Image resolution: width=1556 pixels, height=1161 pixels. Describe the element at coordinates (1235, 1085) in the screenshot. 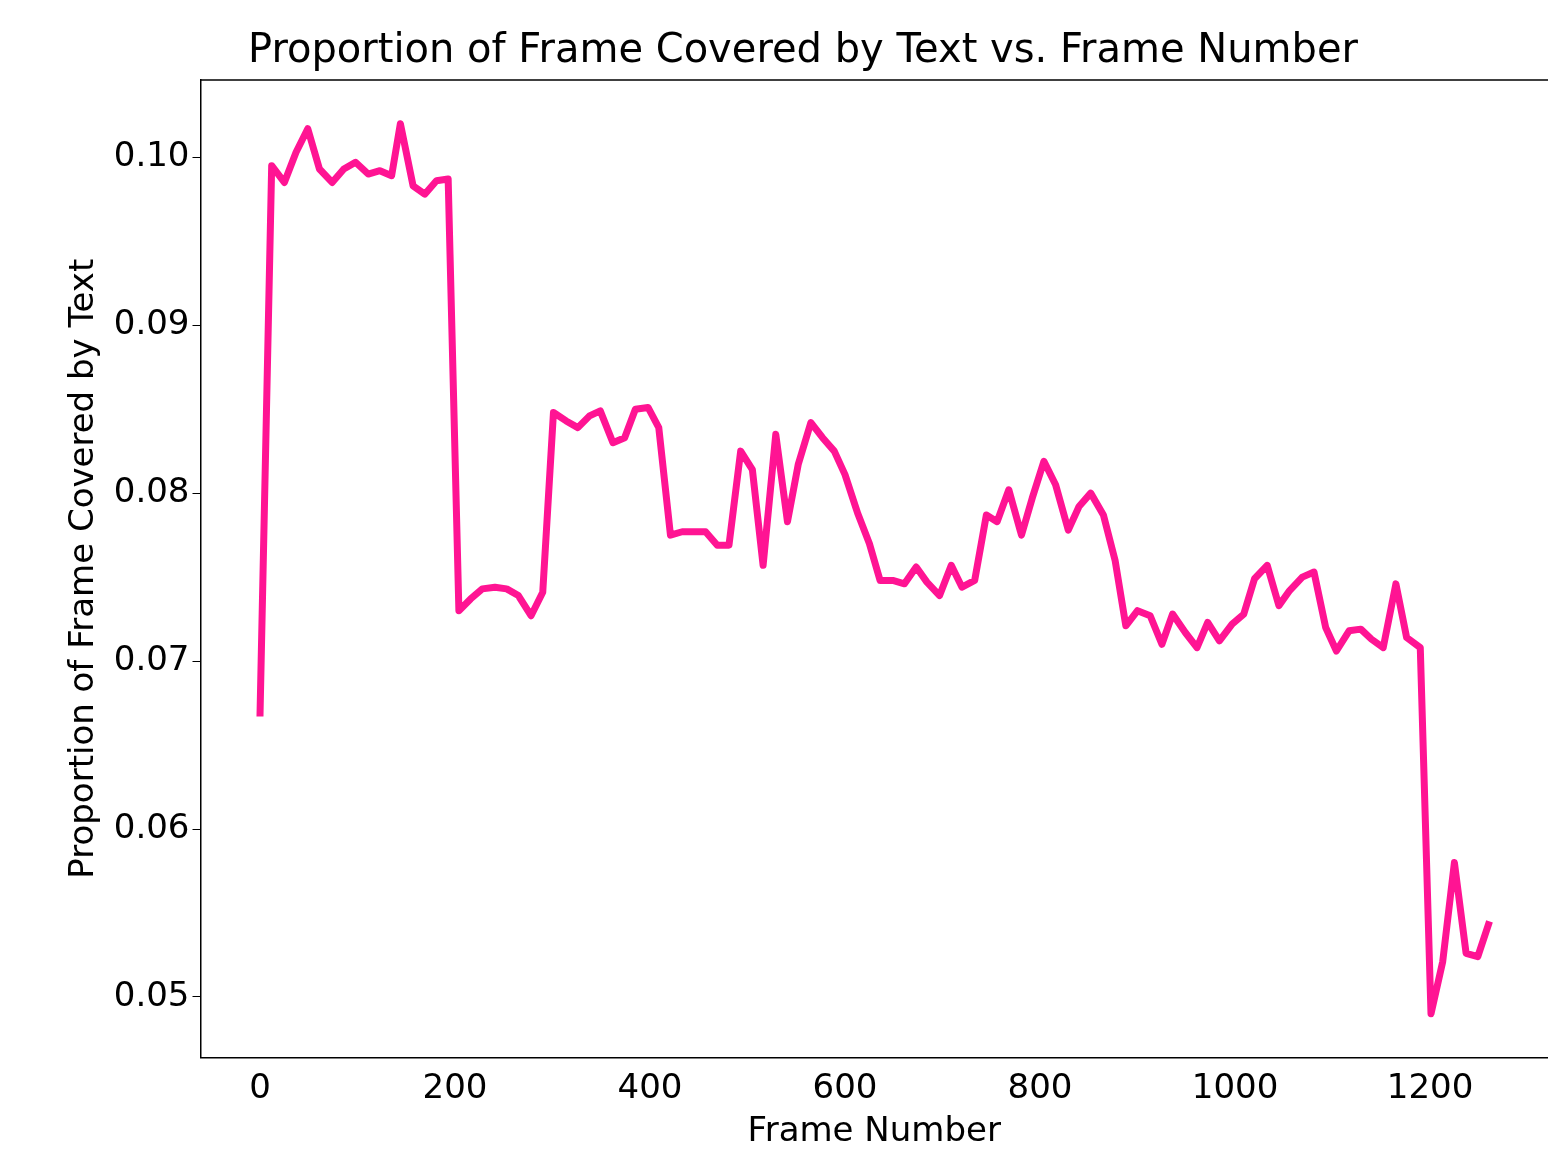

I see `x-tick-label: 1000` at that location.